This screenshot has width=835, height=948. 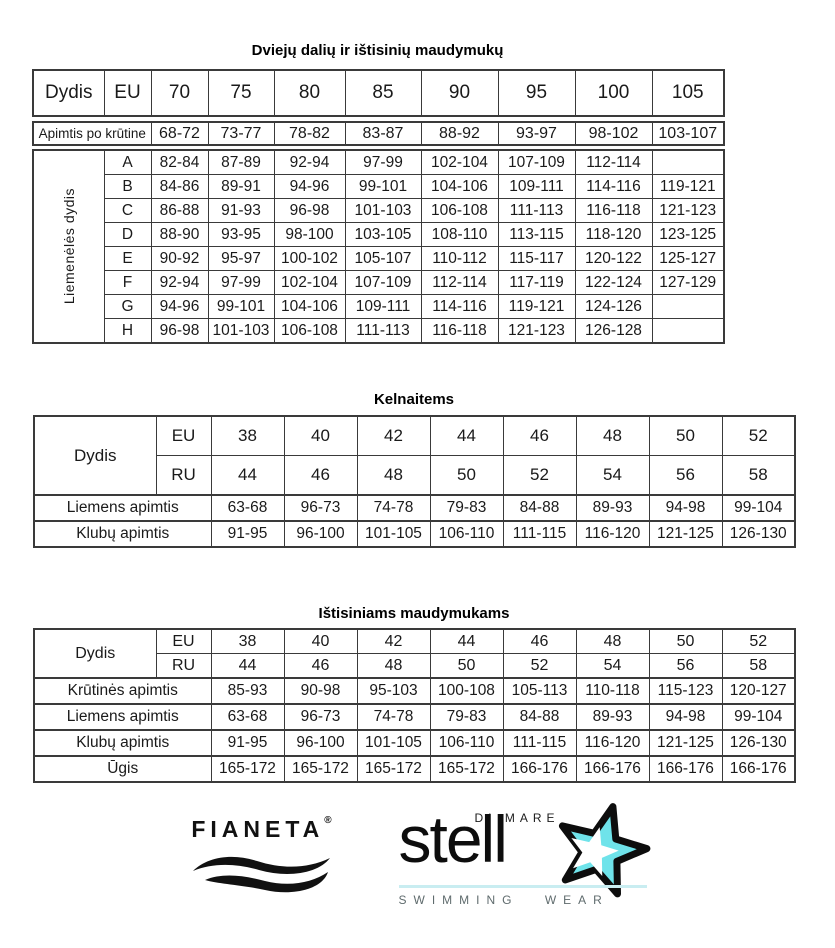 I want to click on size-cell: 90-98, so click(x=320, y=691).